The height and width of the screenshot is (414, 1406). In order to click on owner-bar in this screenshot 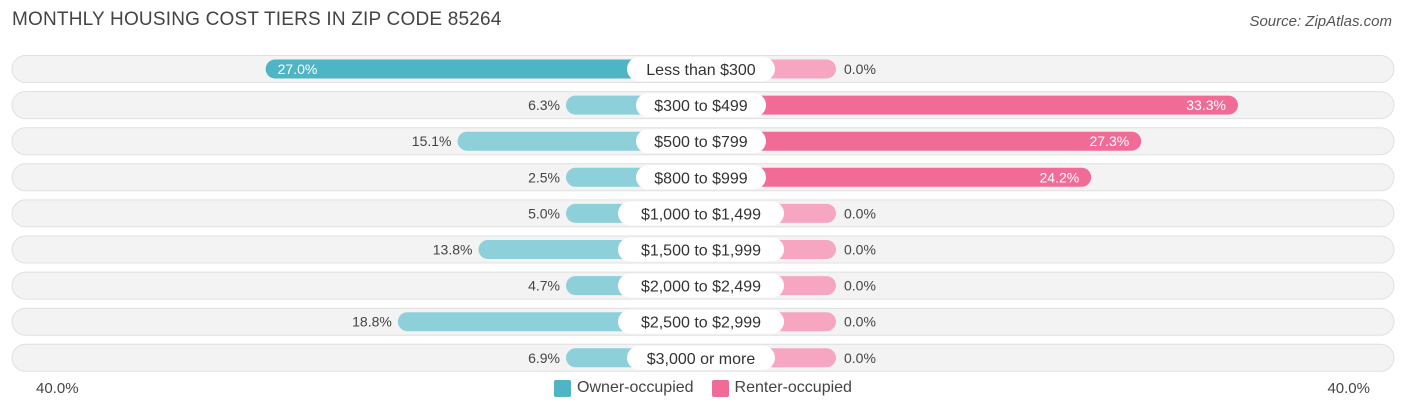, I will do `click(483, 69)`.